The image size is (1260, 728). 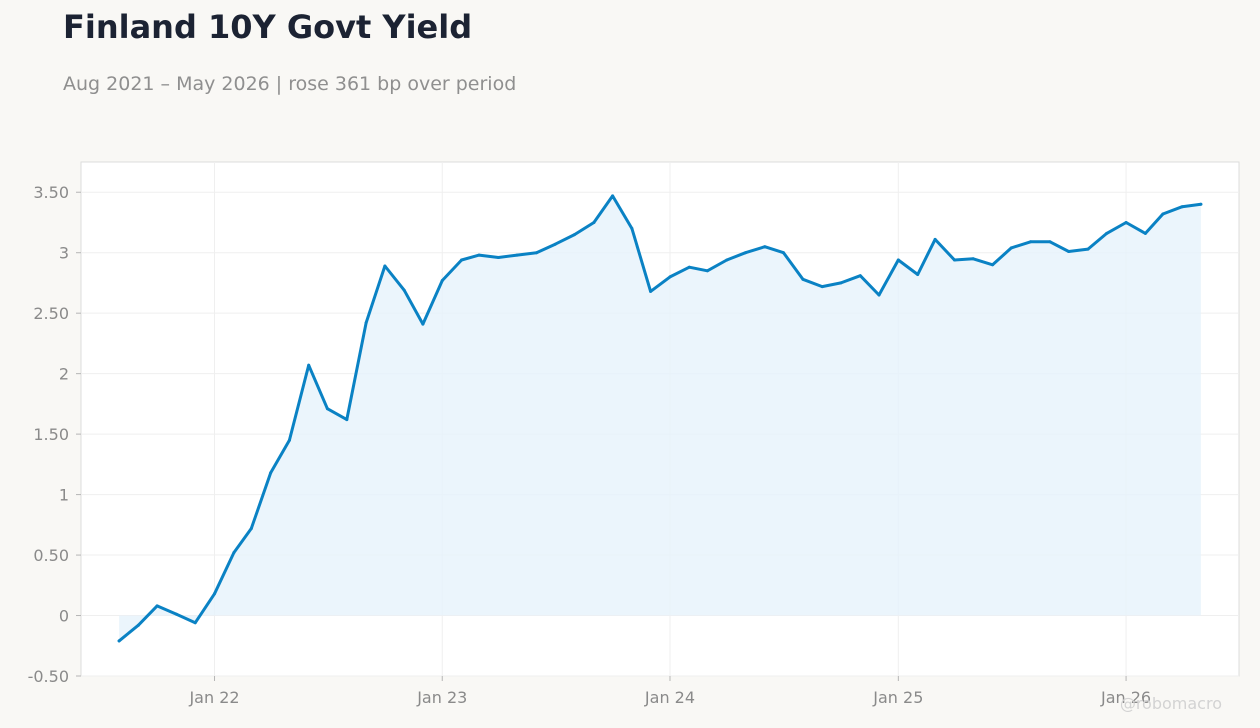 I want to click on y-tick-label: -0.50, so click(x=48, y=676).